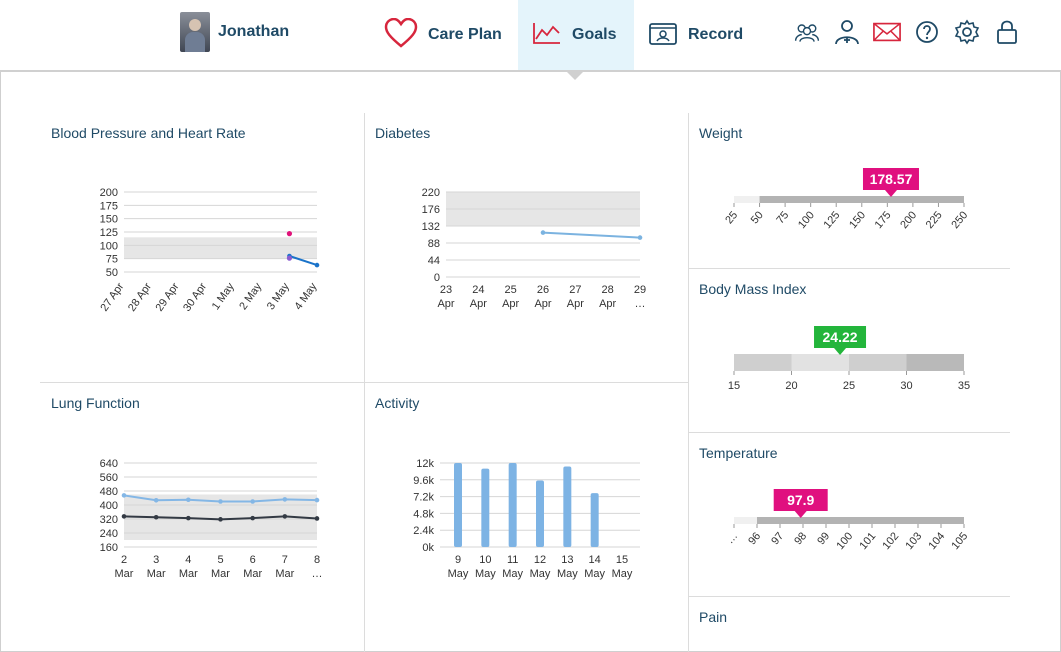 The height and width of the screenshot is (652, 1061). What do you see at coordinates (640, 290) in the screenshot?
I see `x-tick-label: 29` at bounding box center [640, 290].